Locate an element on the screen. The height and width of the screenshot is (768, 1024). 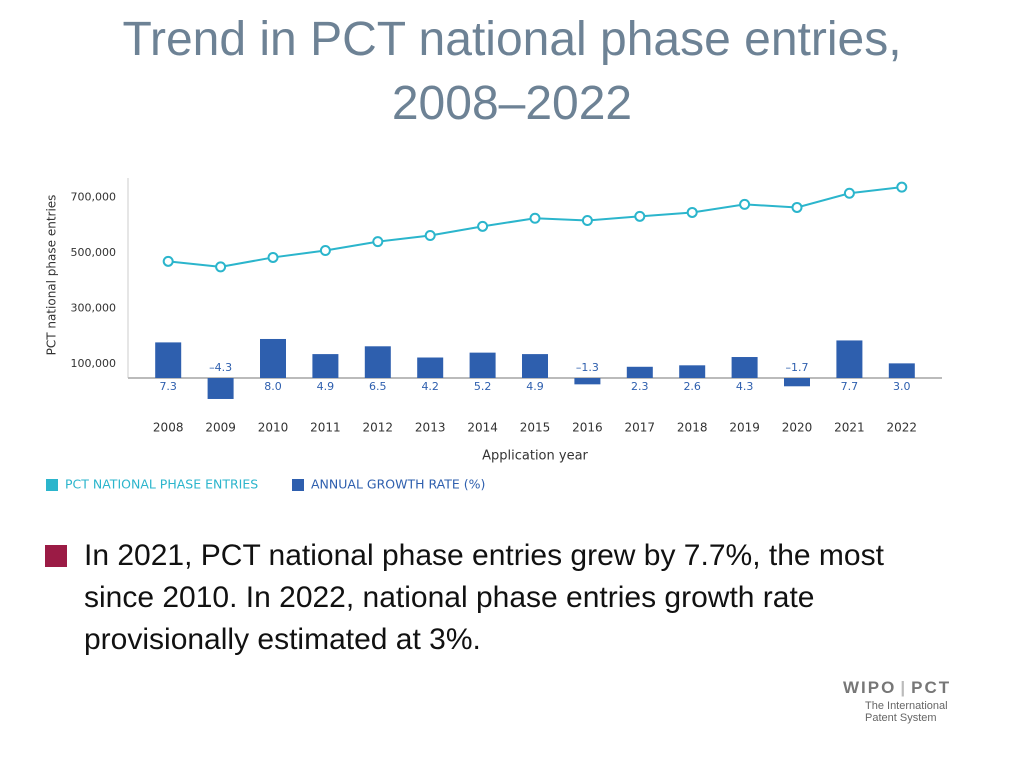
legend-label: PCT NATIONAL PHASE ENTRIES is located at coordinates (161, 484).